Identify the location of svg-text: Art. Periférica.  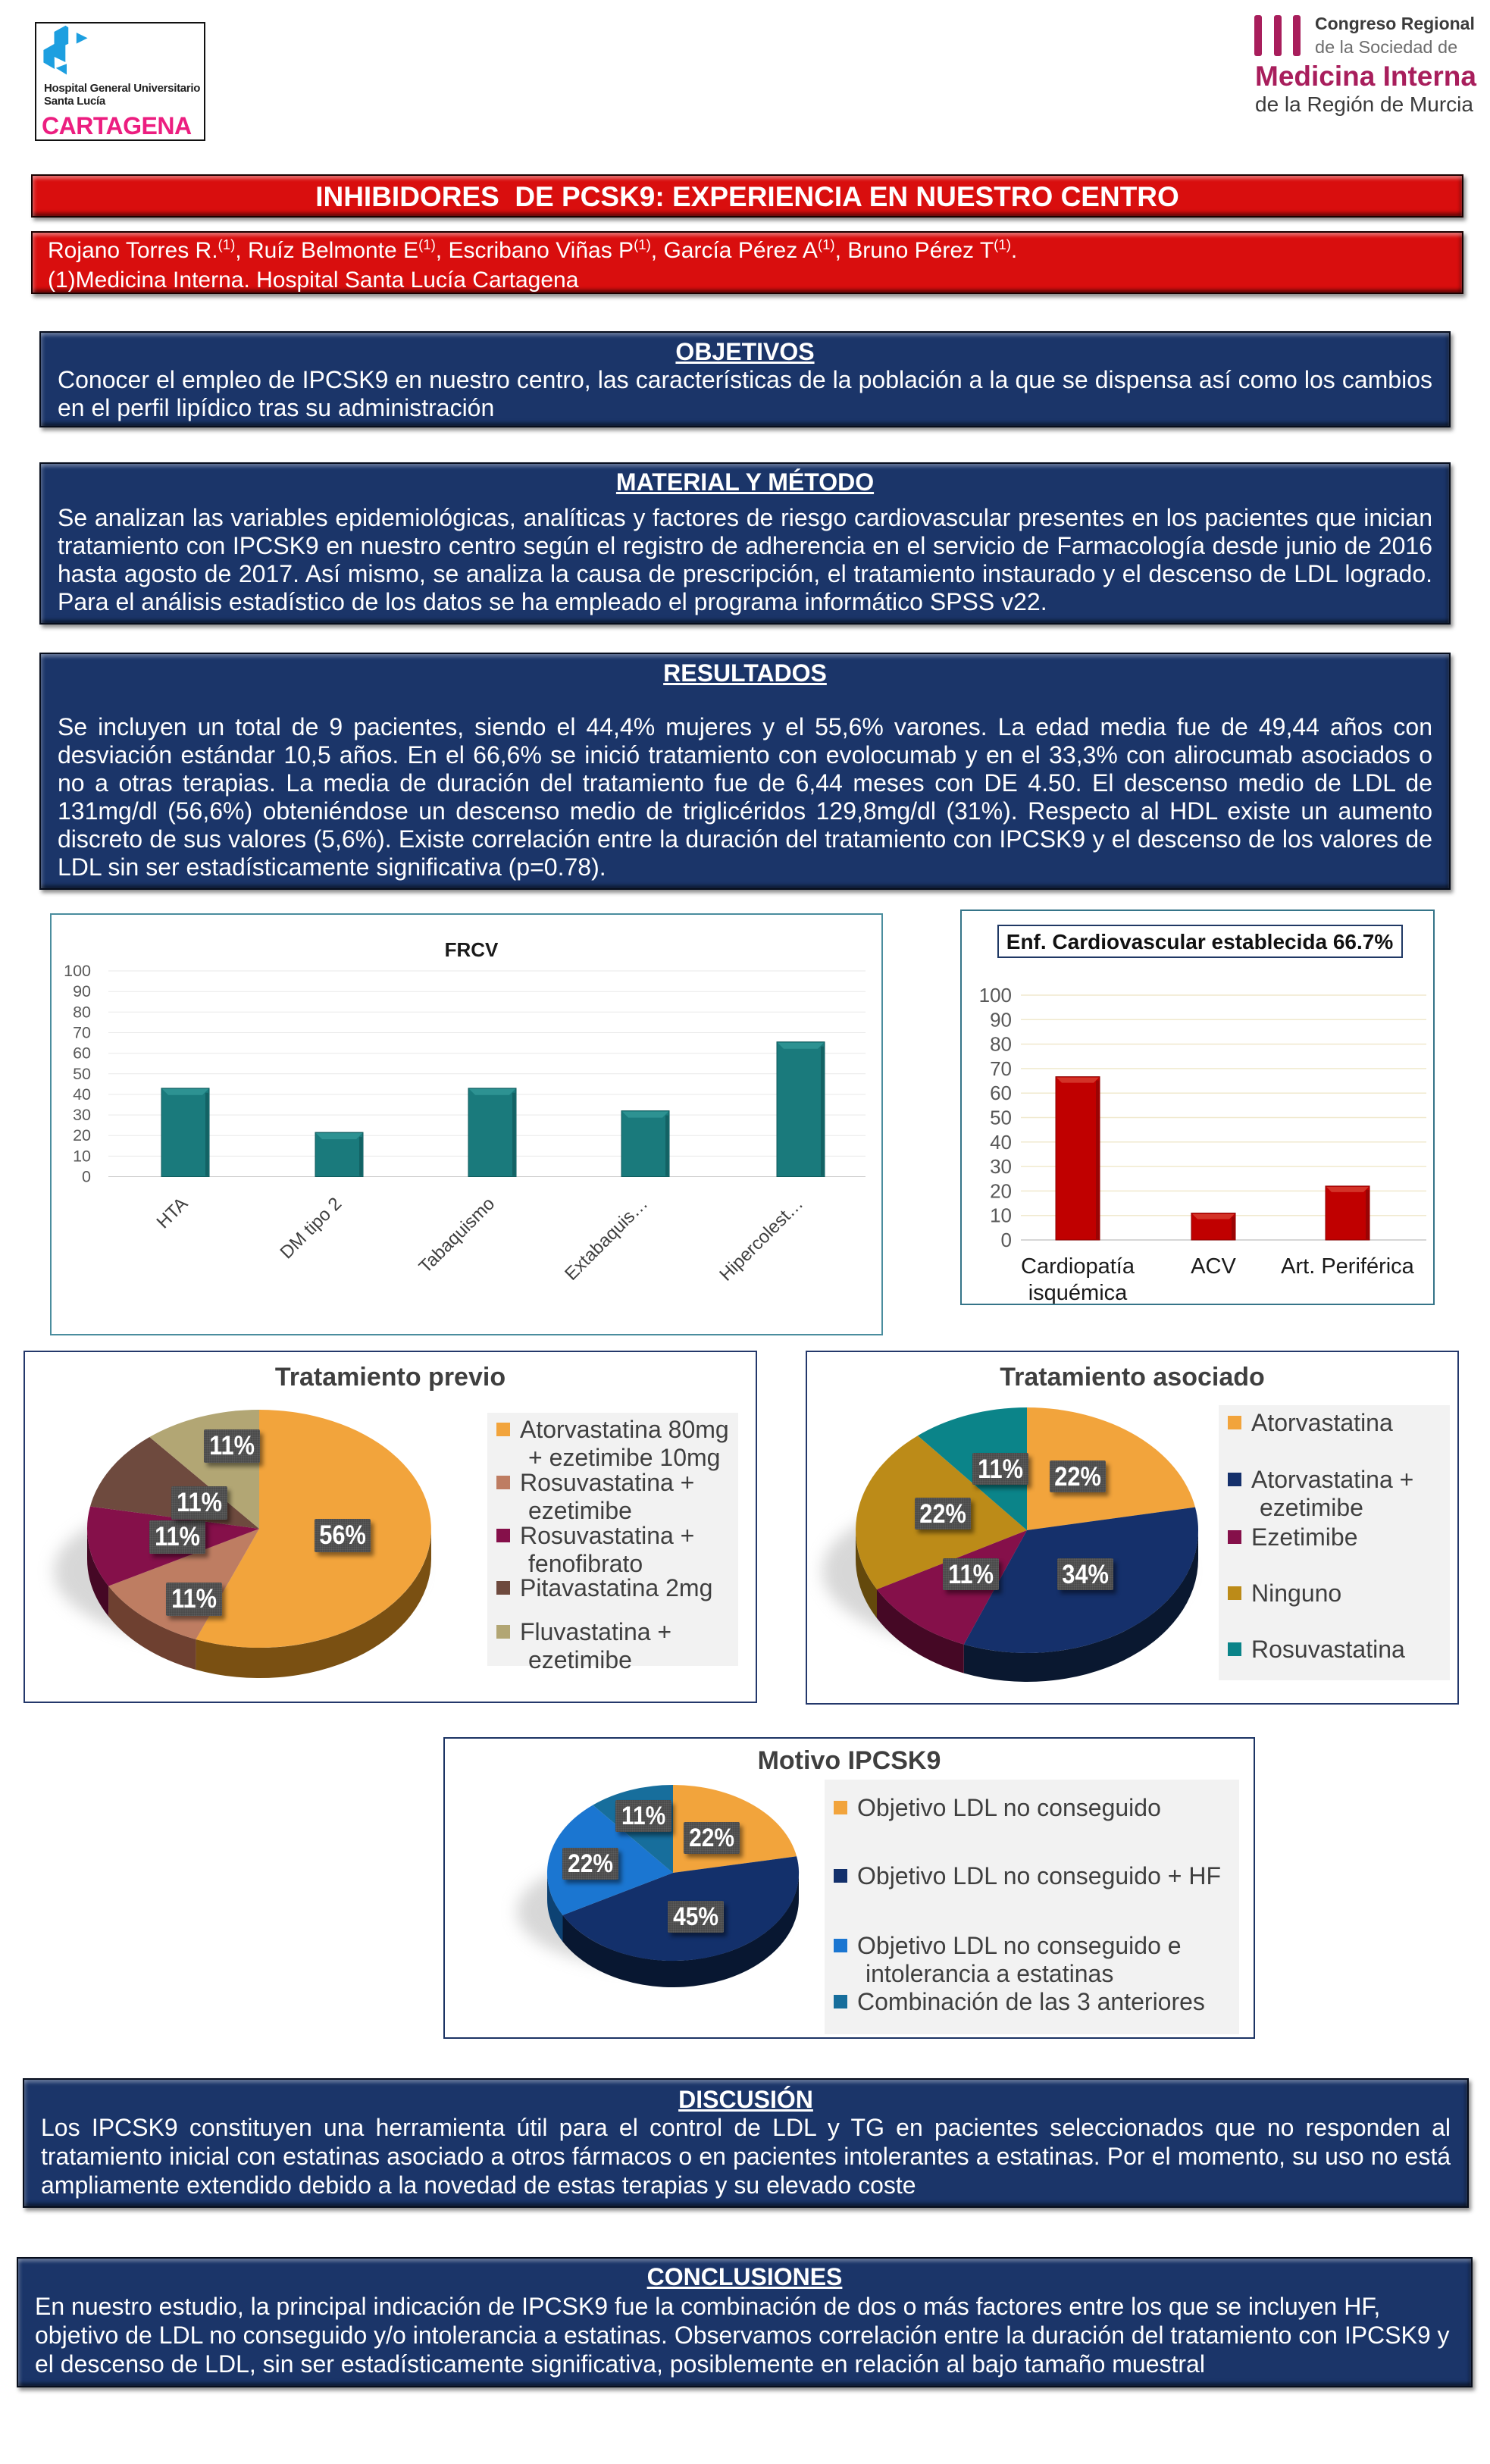
(1348, 1266).